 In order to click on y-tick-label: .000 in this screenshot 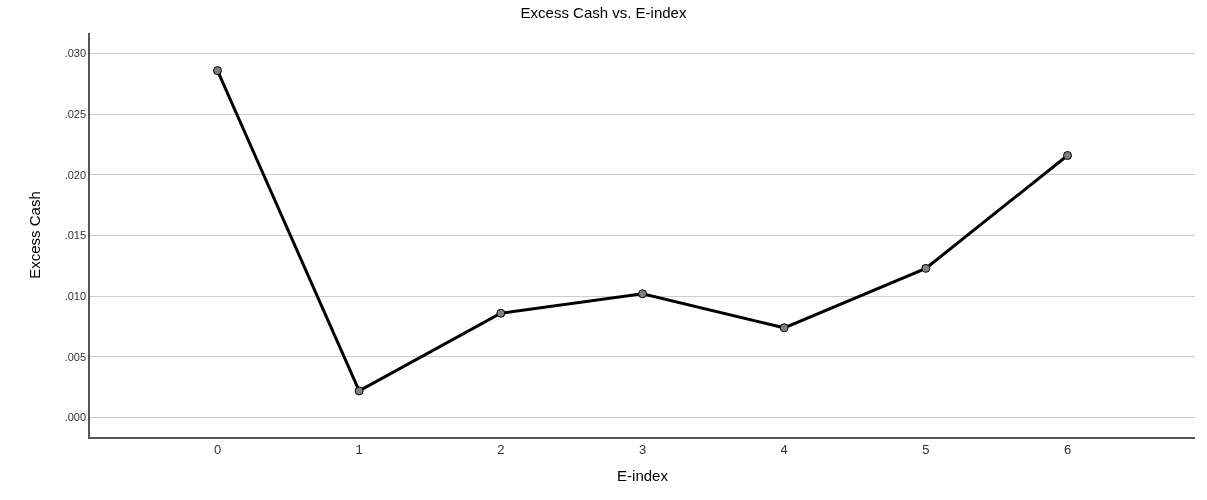, I will do `click(75, 417)`.